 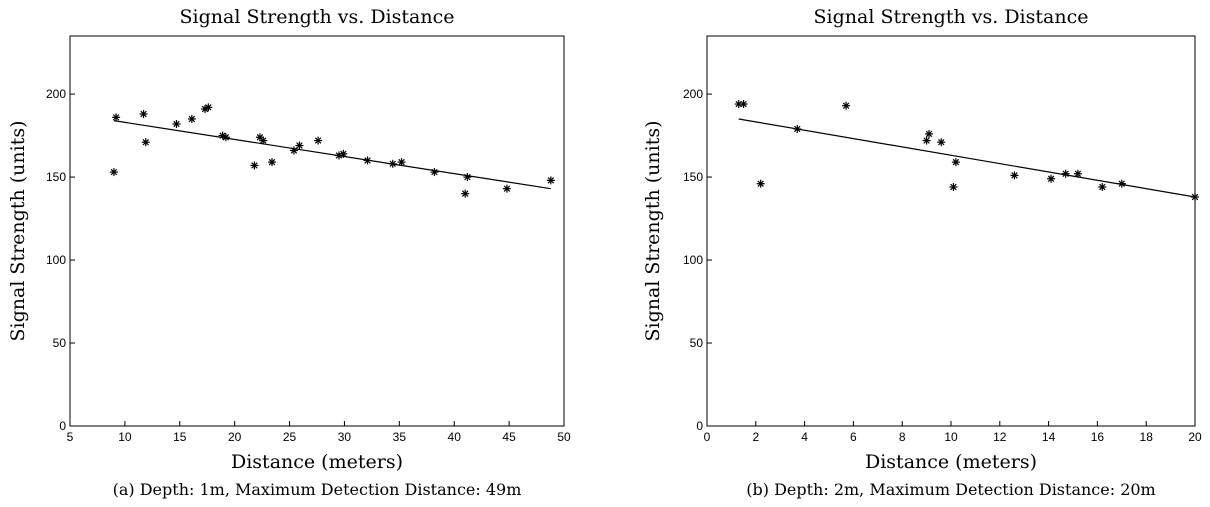 I want to click on x-tick-label: 0, so click(x=707, y=437).